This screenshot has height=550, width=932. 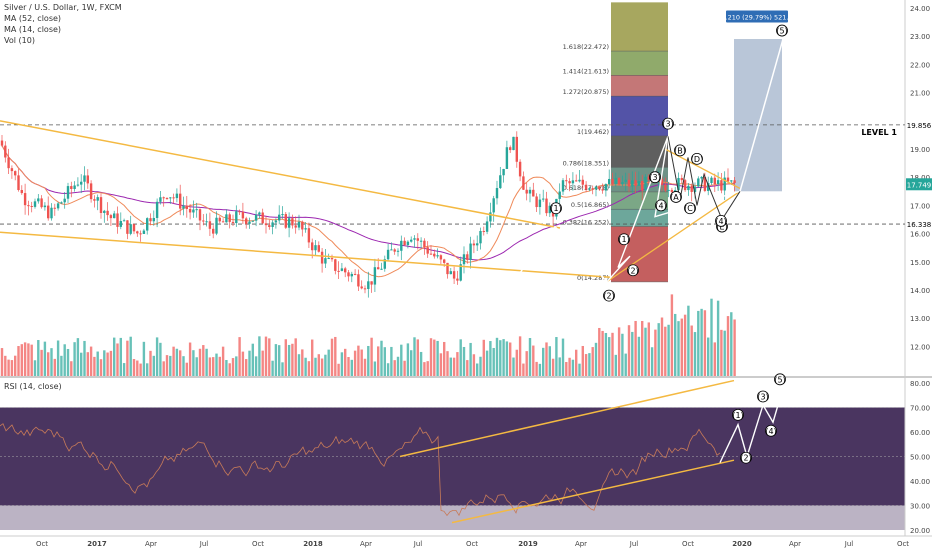 What do you see at coordinates (920, 384) in the screenshot?
I see `rsi-tick-label: 80.00` at bounding box center [920, 384].